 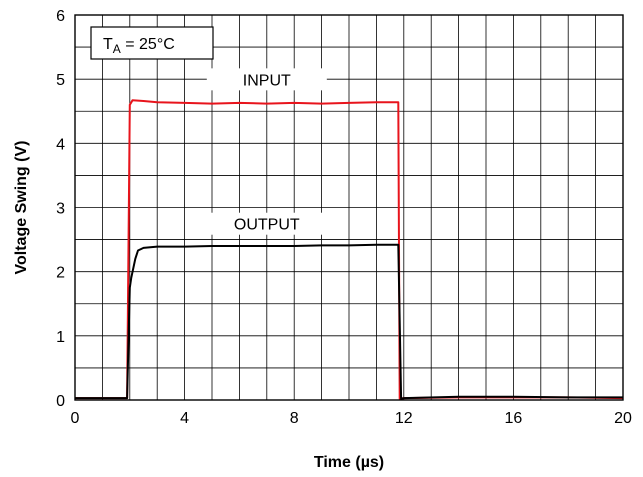 What do you see at coordinates (60, 80) in the screenshot?
I see `y-tick-label: 5` at bounding box center [60, 80].